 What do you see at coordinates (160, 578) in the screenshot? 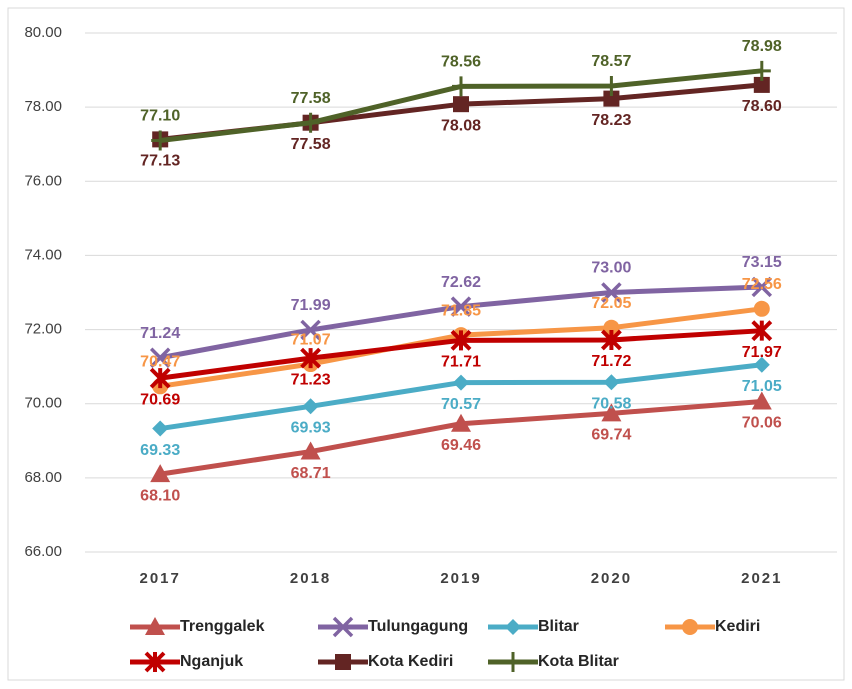
I see `x-tick-label: 2017` at bounding box center [160, 578].